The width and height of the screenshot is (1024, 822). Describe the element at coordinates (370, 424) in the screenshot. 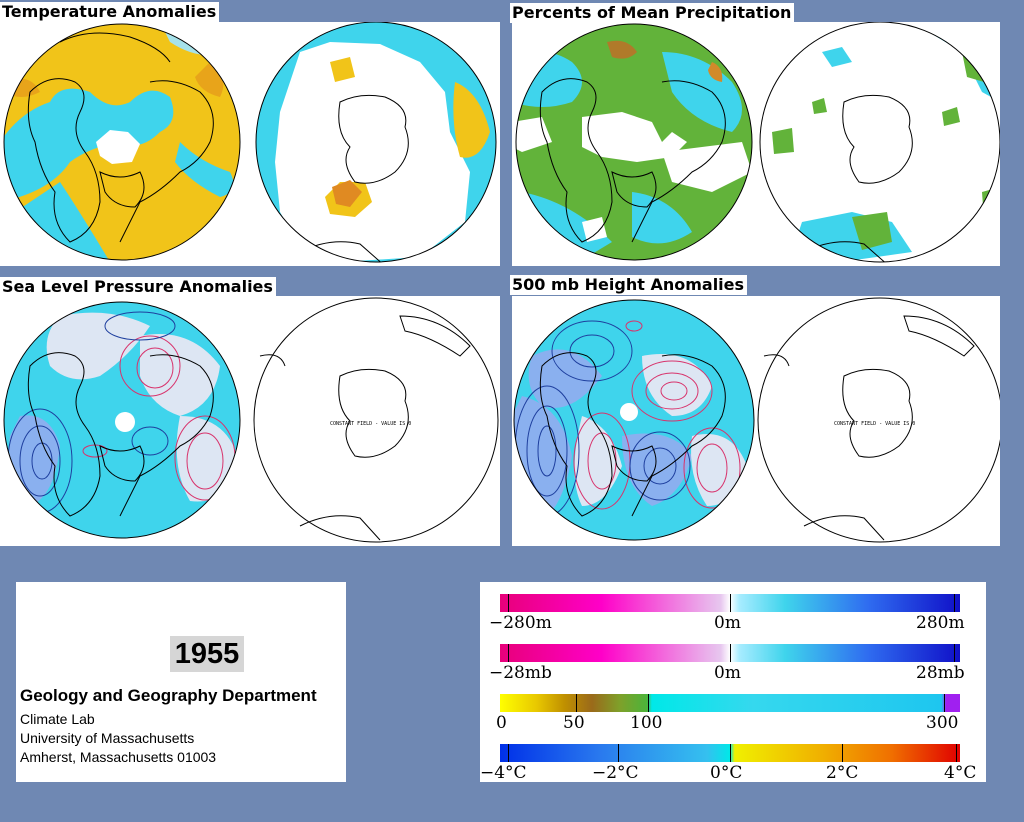

I see `slp-constant-field-note: CONSTANT FIELD - VALUE IS 0` at that location.